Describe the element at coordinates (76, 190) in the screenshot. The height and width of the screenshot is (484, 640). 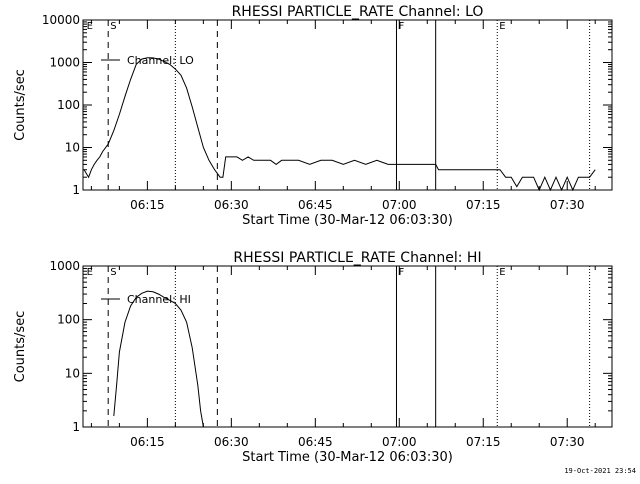
I see `panel1-y-tick-label: 1` at that location.